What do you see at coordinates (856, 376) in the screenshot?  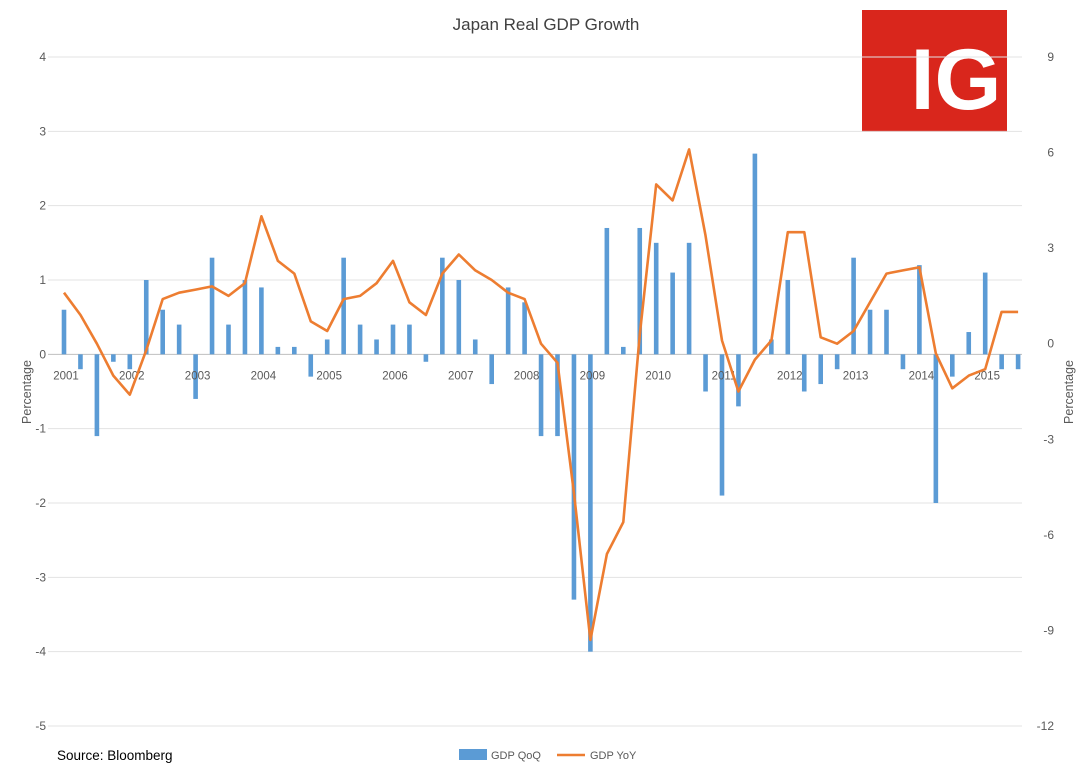 I see `year-label: 2013` at bounding box center [856, 376].